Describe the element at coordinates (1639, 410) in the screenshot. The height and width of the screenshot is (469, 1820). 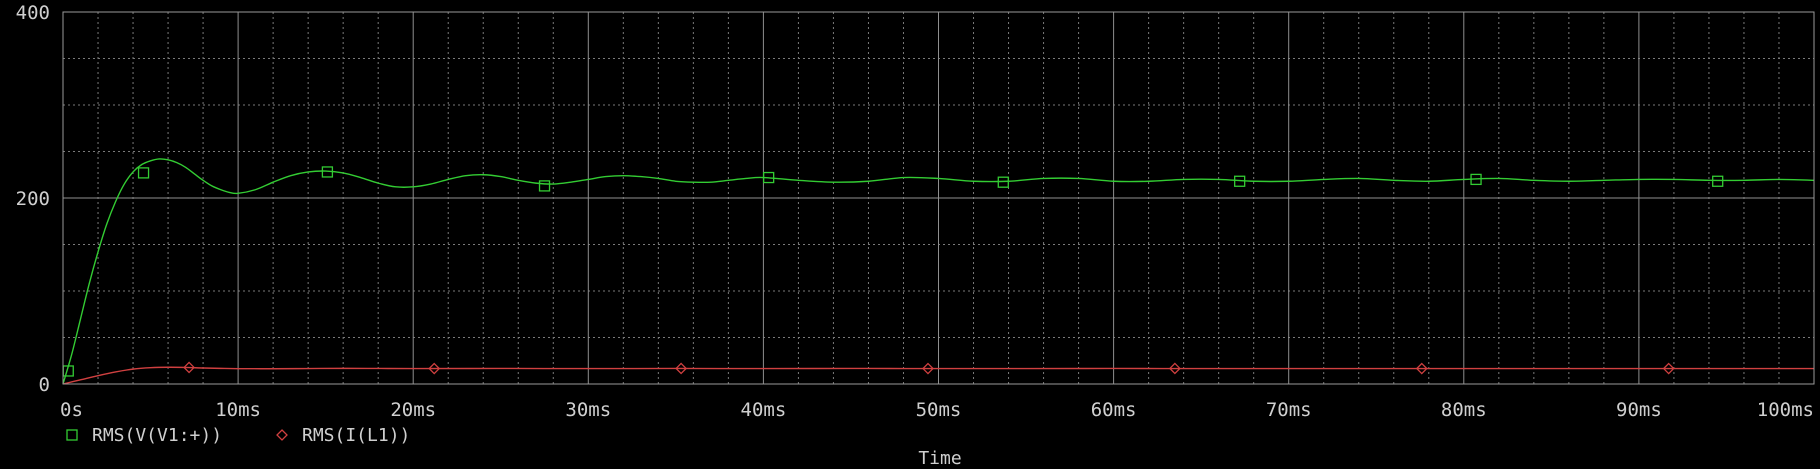
I see `x-tick-label: 90ms` at that location.